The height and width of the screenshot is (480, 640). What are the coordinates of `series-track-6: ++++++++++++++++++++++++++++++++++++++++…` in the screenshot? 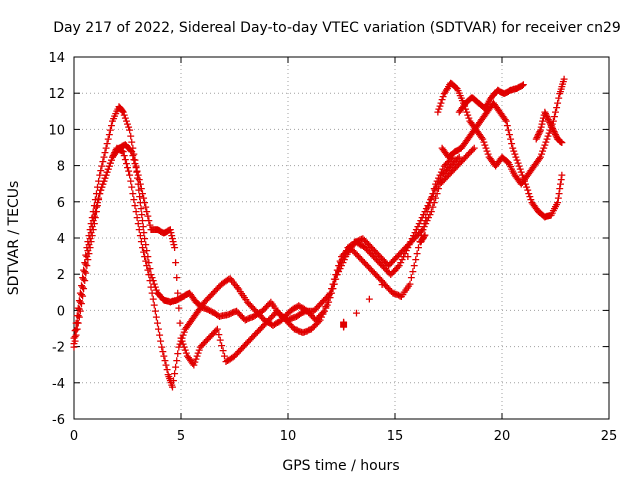 It's located at (491, 98).